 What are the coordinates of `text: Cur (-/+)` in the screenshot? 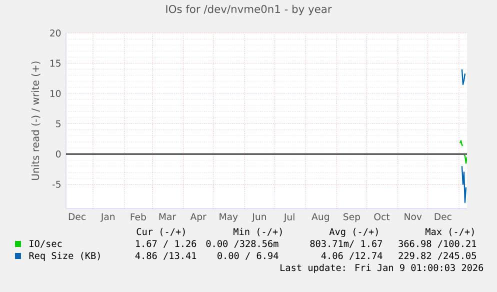 It's located at (160, 232).